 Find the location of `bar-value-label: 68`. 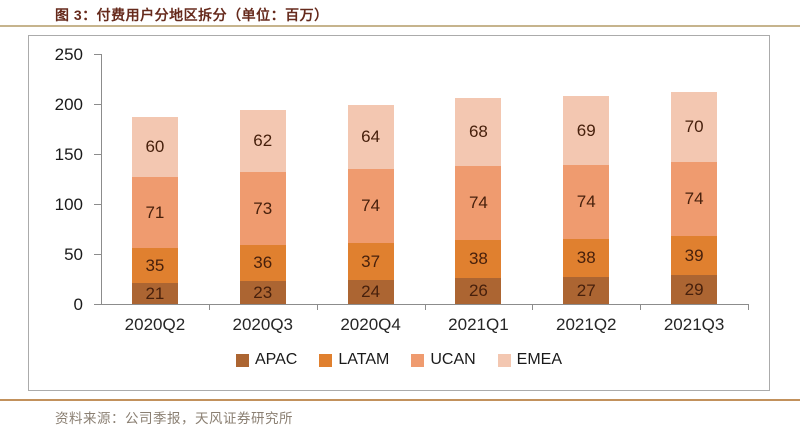

bar-value-label: 68 is located at coordinates (478, 131).